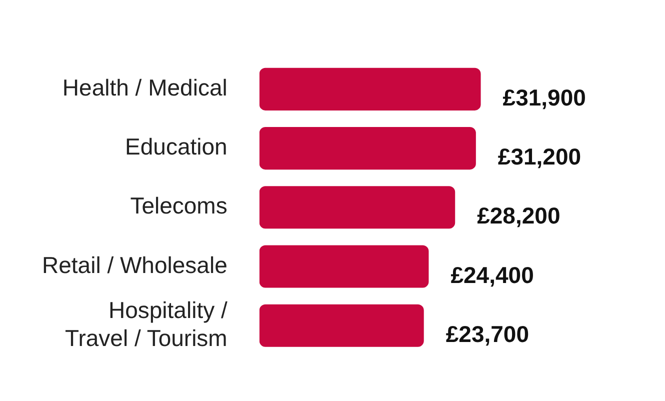  I want to click on data-label: £28,200, so click(518, 215).